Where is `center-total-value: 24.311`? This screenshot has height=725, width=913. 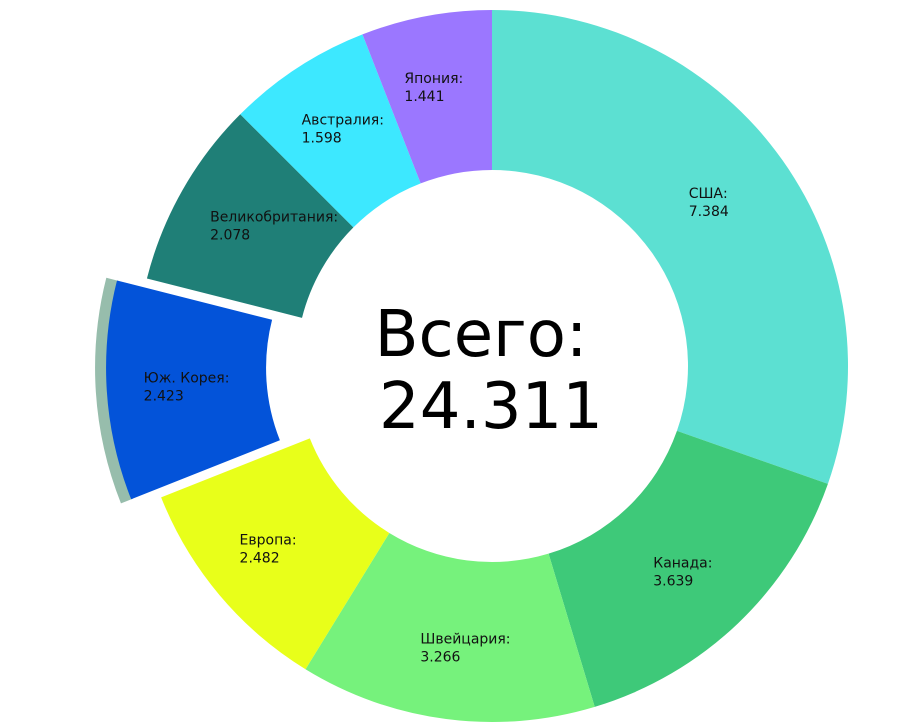 center-total-value: 24.311 is located at coordinates (491, 407).